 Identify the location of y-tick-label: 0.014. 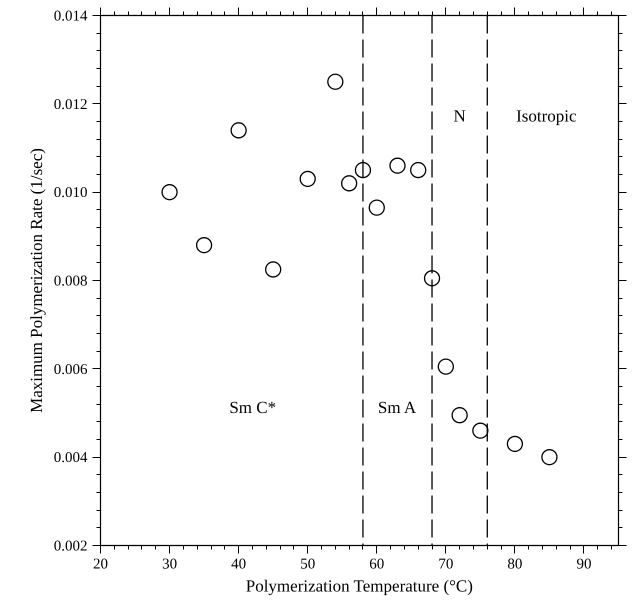
(71, 16).